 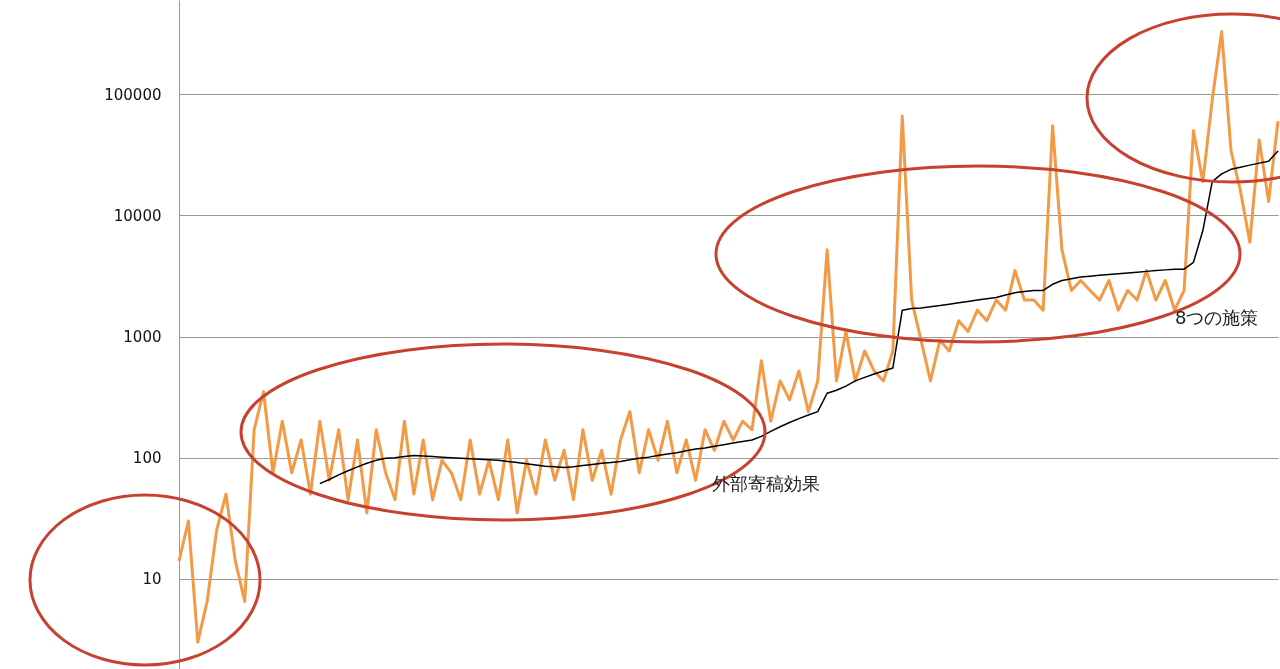 What do you see at coordinates (133, 94) in the screenshot?
I see `y-tick-label: 100000` at bounding box center [133, 94].